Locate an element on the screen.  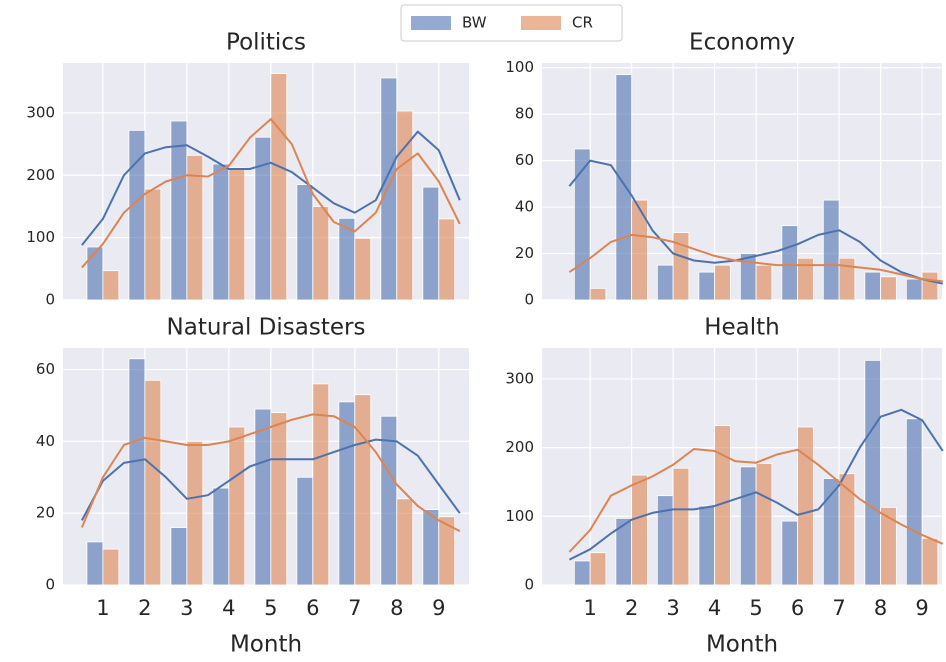
x-tick-label: 1 is located at coordinates (589, 608).